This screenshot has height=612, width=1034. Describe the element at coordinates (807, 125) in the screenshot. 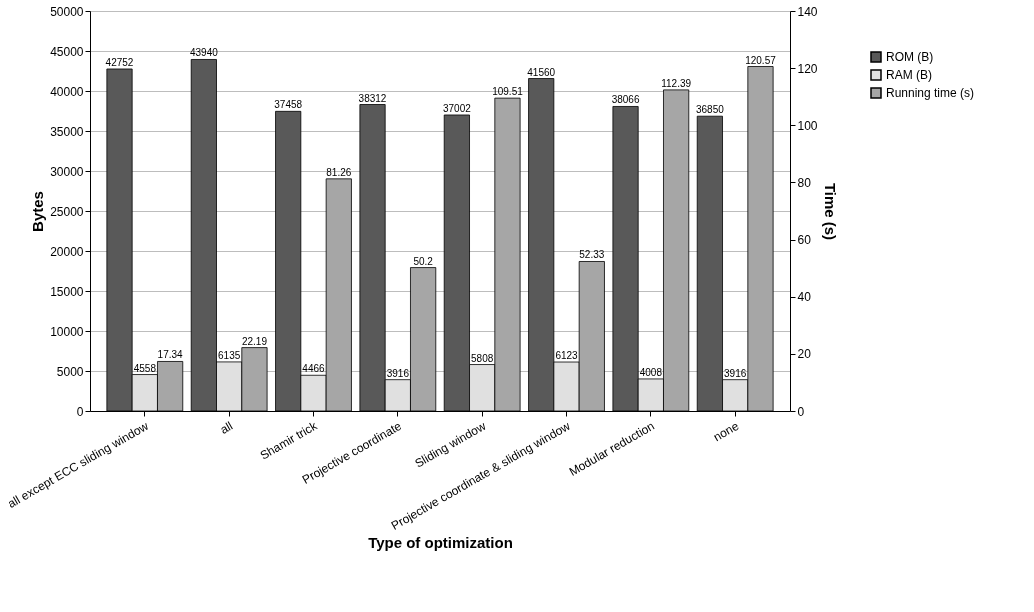

I see `y2-tick-label: 100` at that location.